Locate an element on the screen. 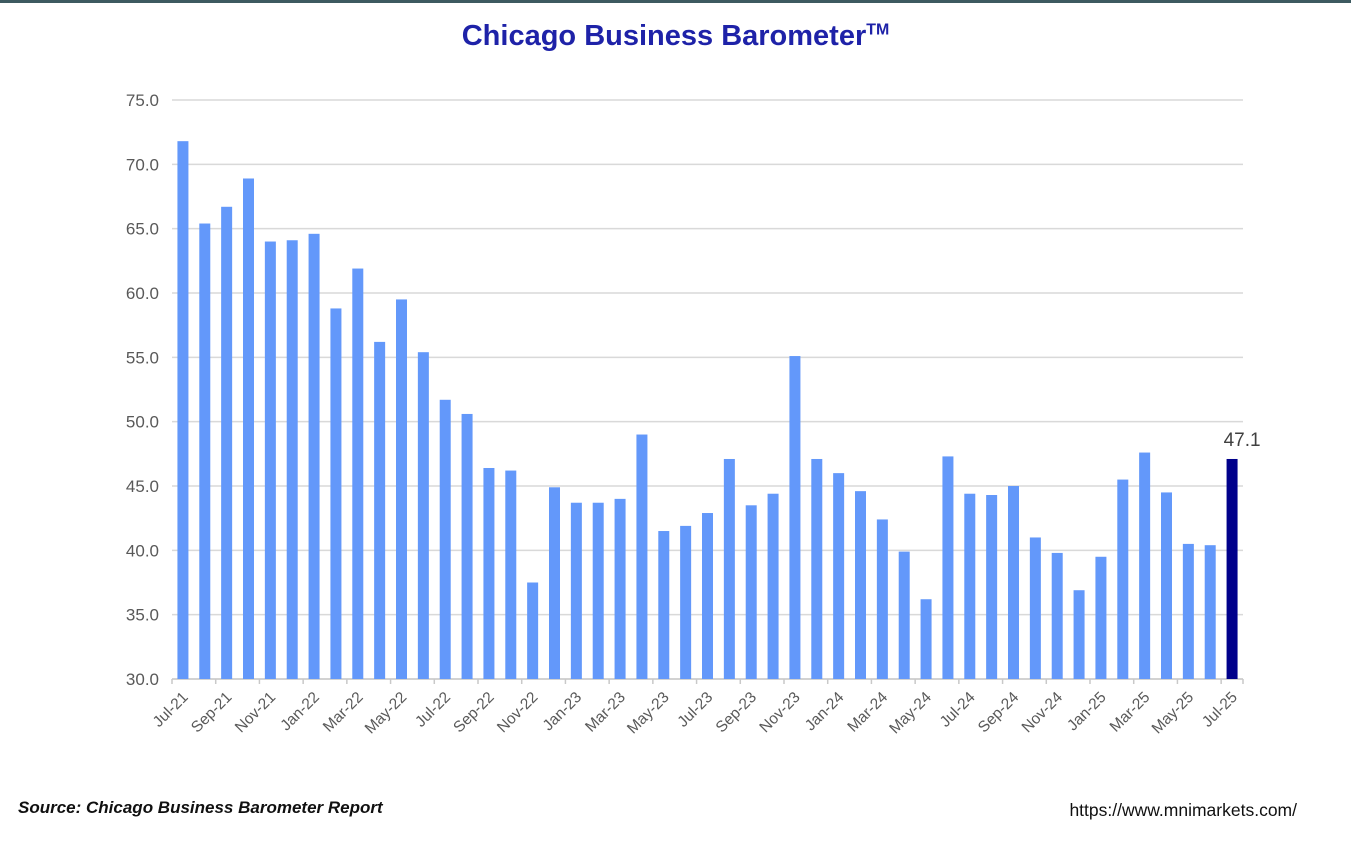  y-tick-label: 75.0 is located at coordinates (142, 100).